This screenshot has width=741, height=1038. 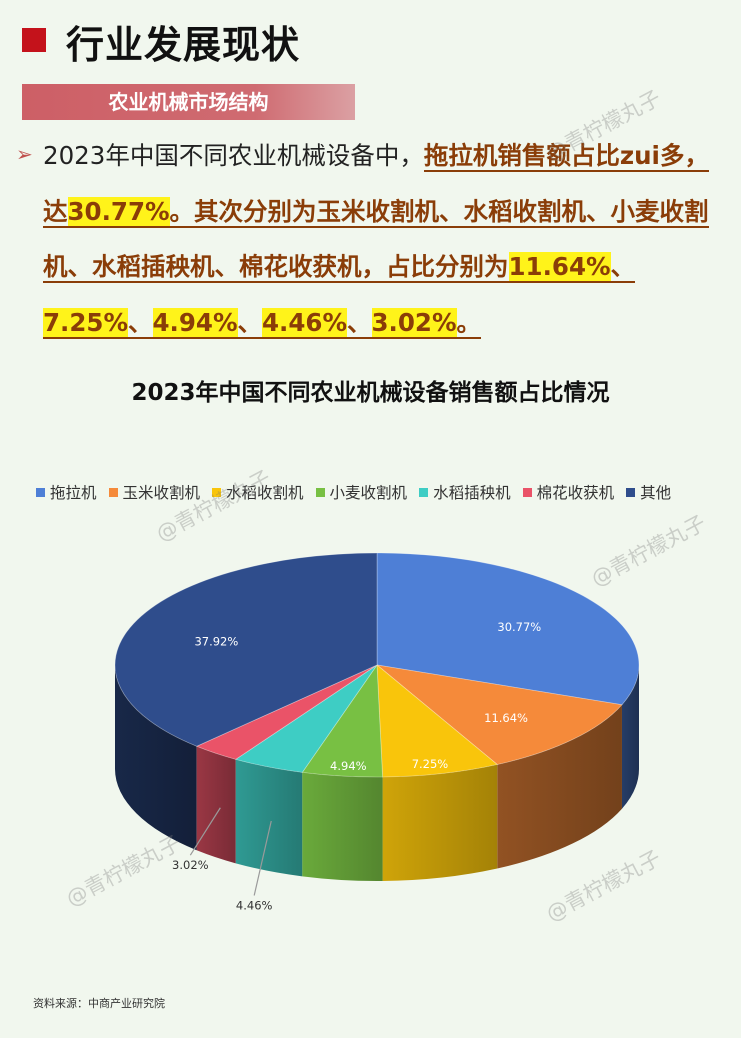 I want to click on page-title: 行业发展现状, so click(x=183, y=45).